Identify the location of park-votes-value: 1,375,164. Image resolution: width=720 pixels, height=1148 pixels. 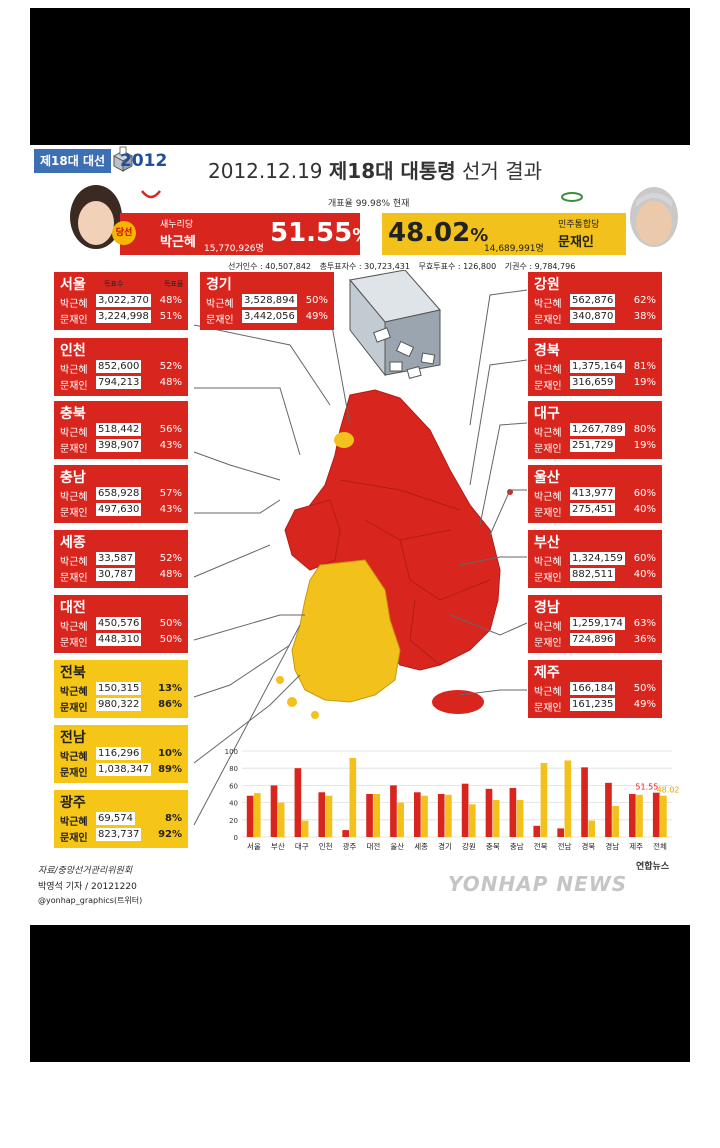
(597, 366).